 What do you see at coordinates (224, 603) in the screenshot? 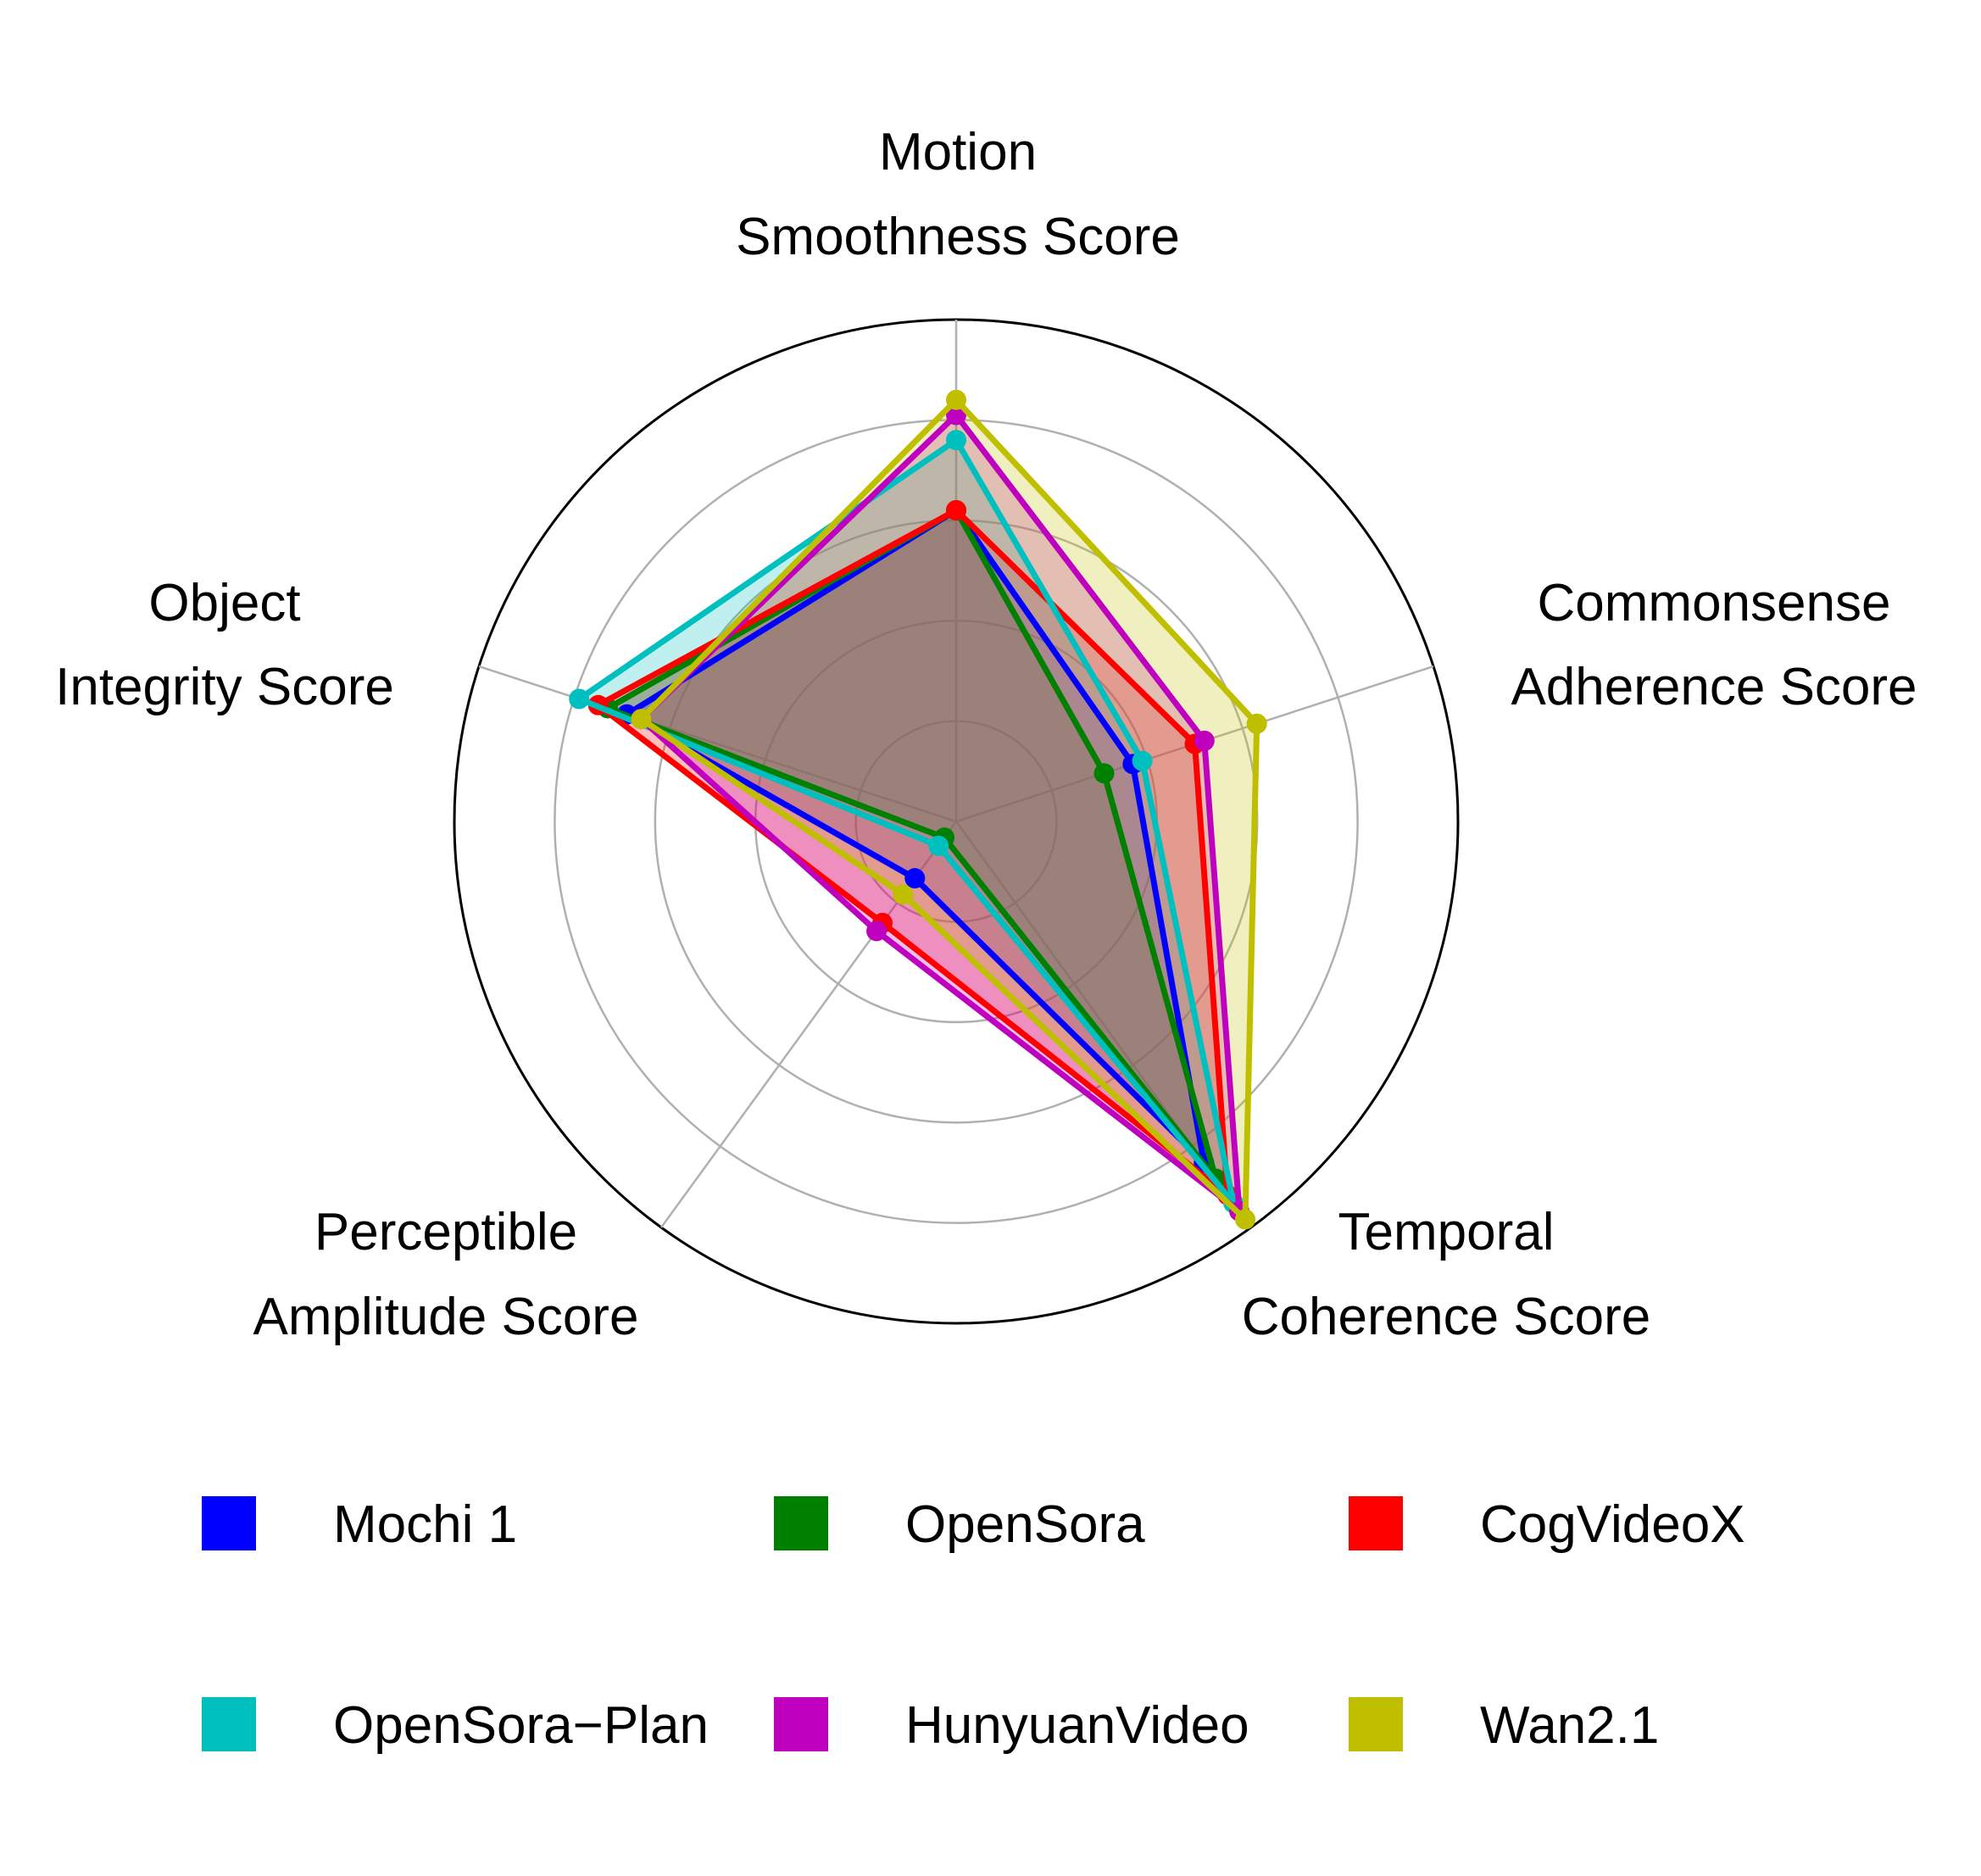
I see `axis-label-object-1: Object` at bounding box center [224, 603].